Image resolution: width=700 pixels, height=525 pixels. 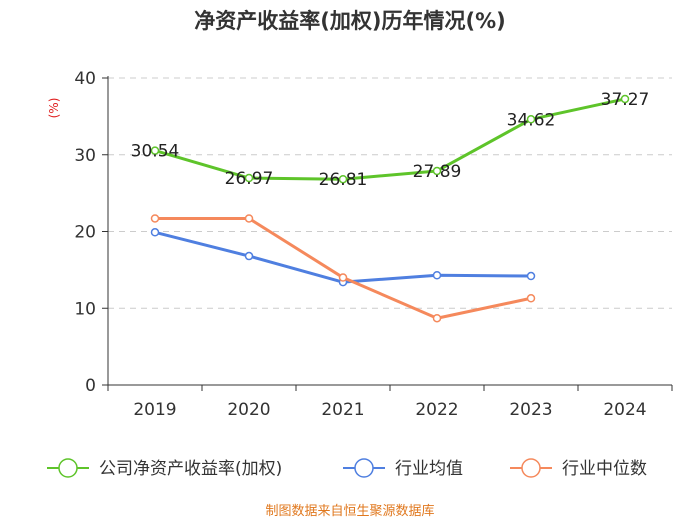 I want to click on x-tick-label: 2019, so click(x=154, y=410).